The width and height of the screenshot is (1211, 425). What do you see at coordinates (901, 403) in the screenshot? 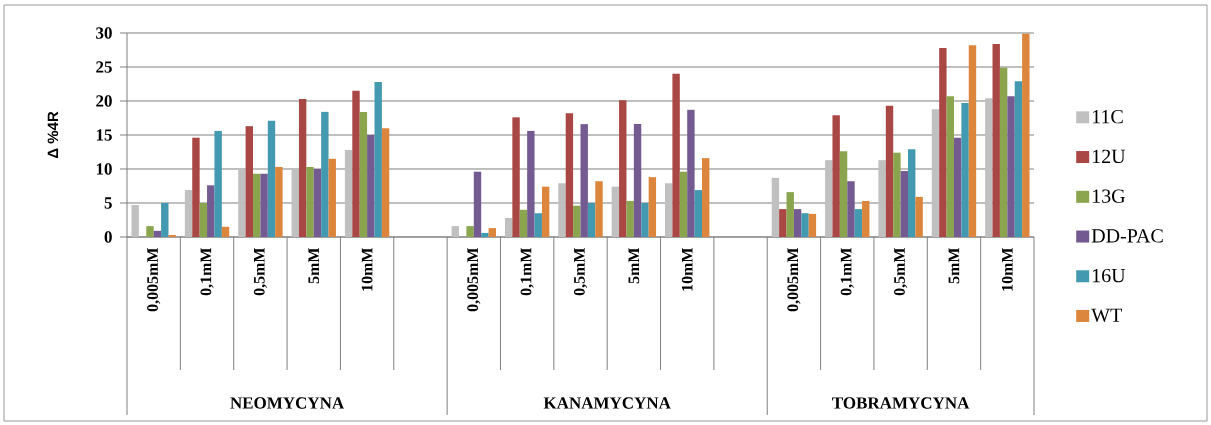
I see `text: TOBRAMYCYNA` at bounding box center [901, 403].